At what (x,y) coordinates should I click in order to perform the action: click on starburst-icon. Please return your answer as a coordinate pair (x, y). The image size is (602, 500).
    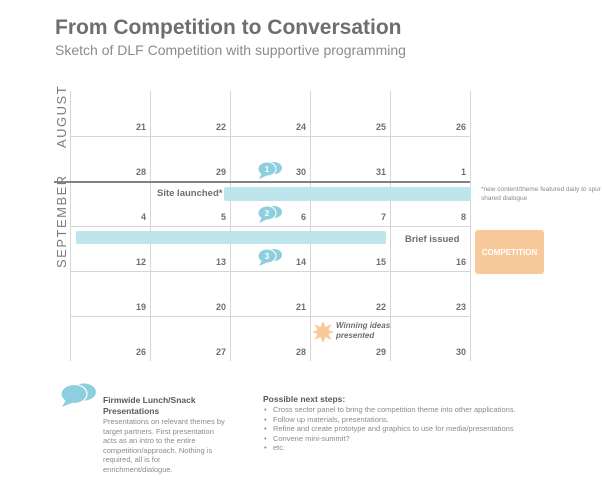
    Looking at the image, I should click on (323, 332).